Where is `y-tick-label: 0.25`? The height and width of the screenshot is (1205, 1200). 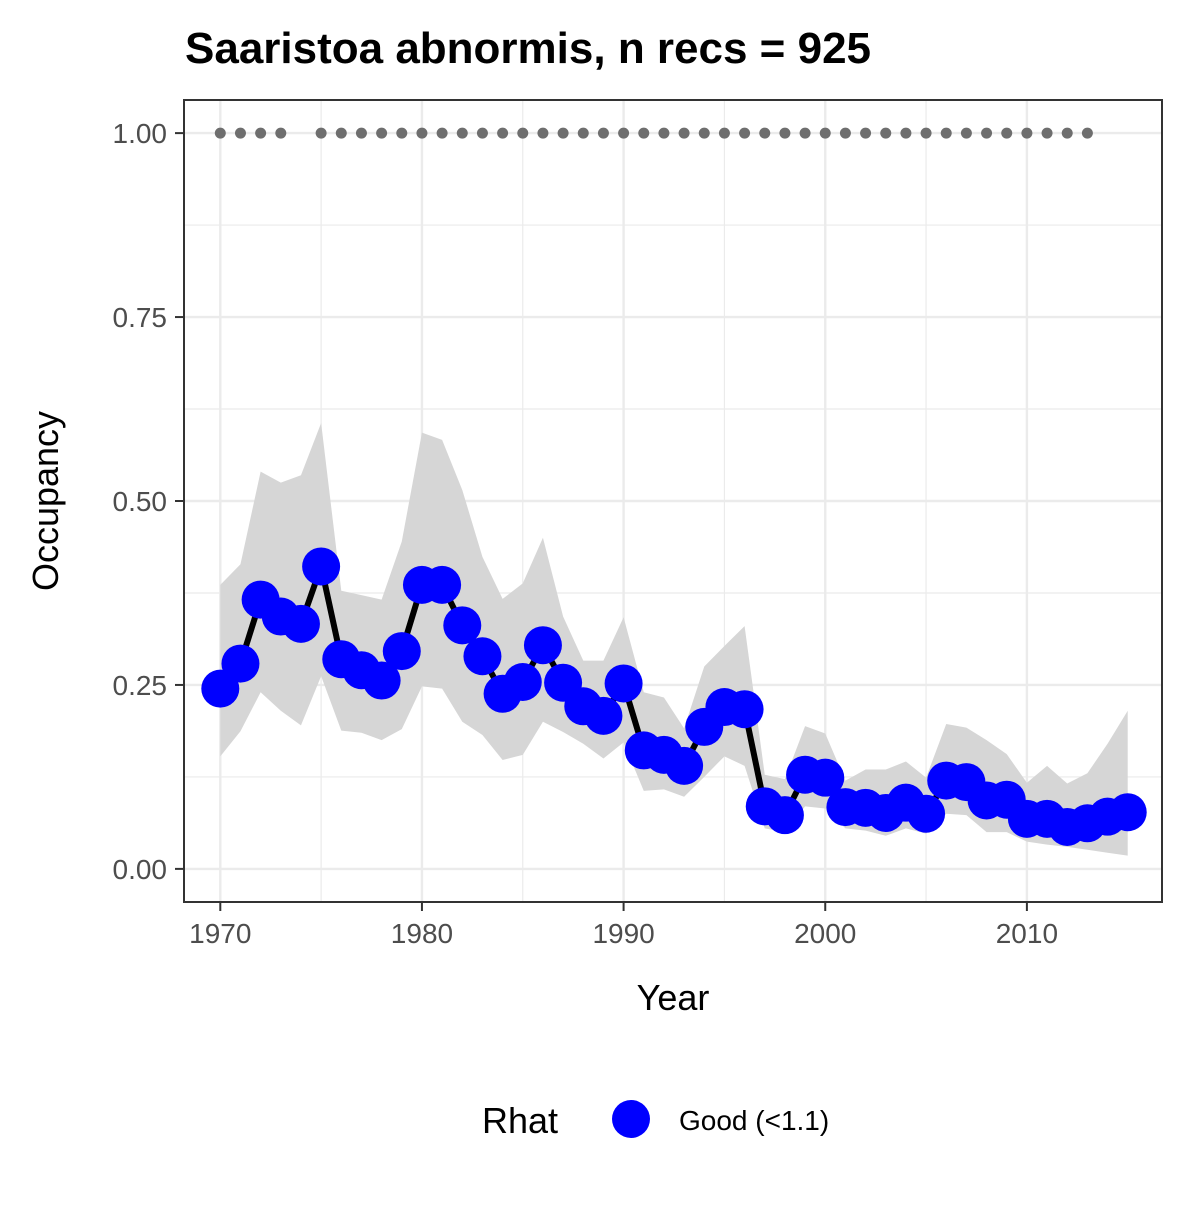
y-tick-label: 0.25 is located at coordinates (140, 685).